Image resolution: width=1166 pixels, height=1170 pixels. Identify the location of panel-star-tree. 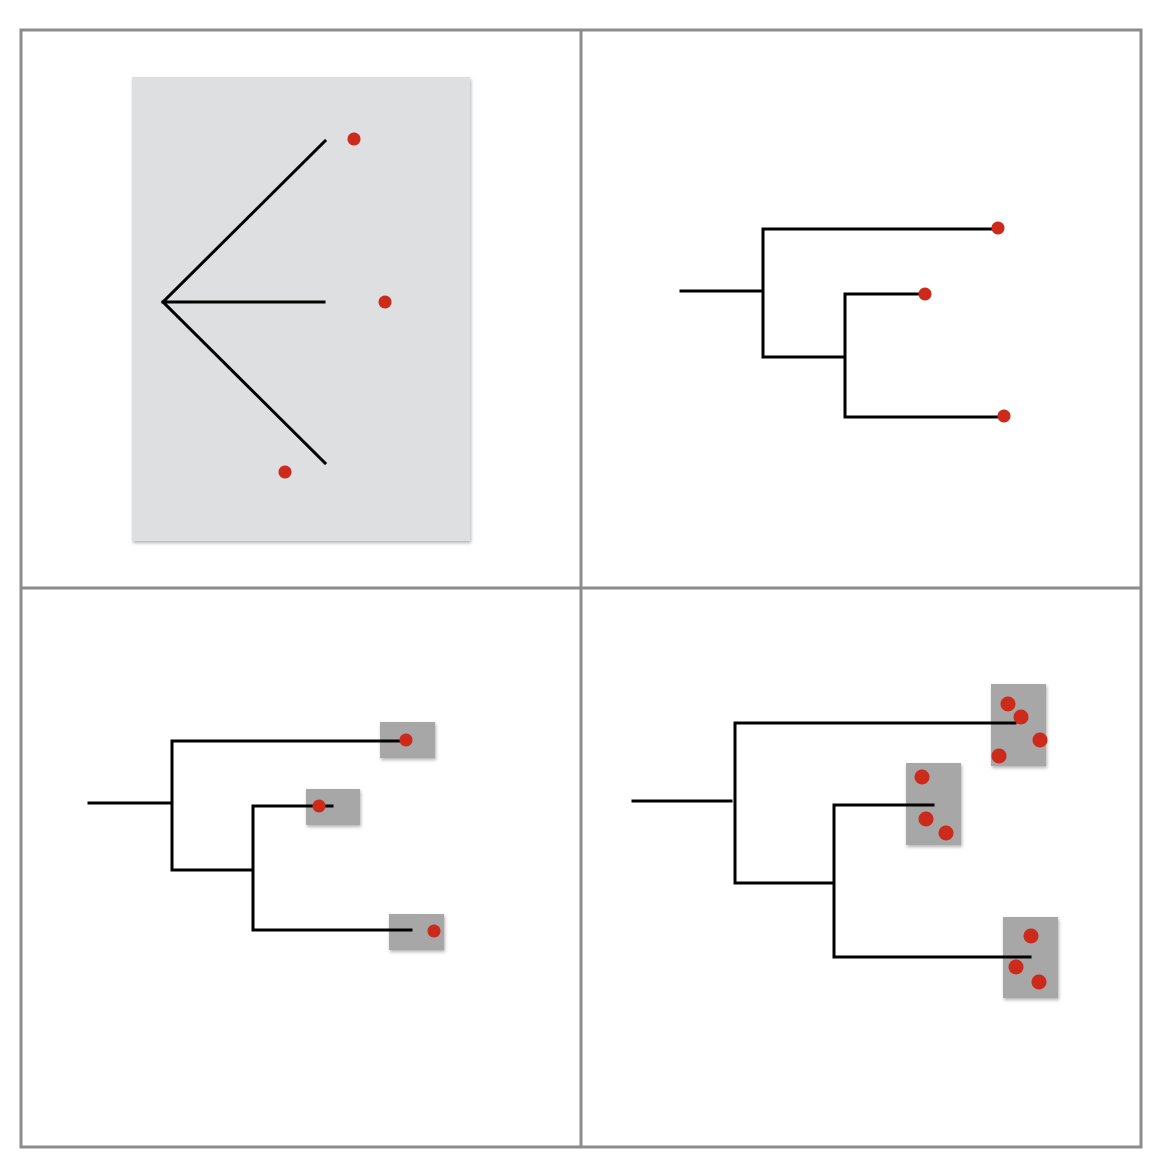
(301, 309).